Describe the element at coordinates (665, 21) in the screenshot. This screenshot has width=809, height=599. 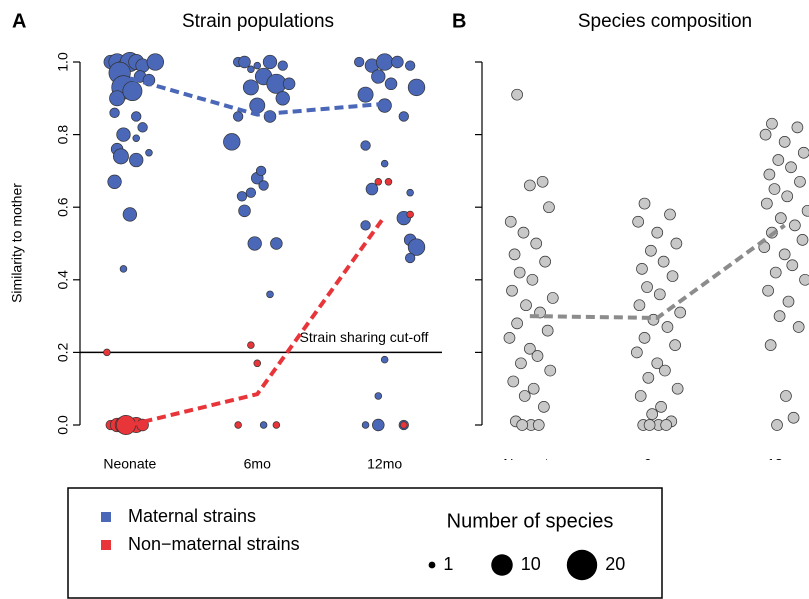
I see `chart-title: Species composition` at that location.